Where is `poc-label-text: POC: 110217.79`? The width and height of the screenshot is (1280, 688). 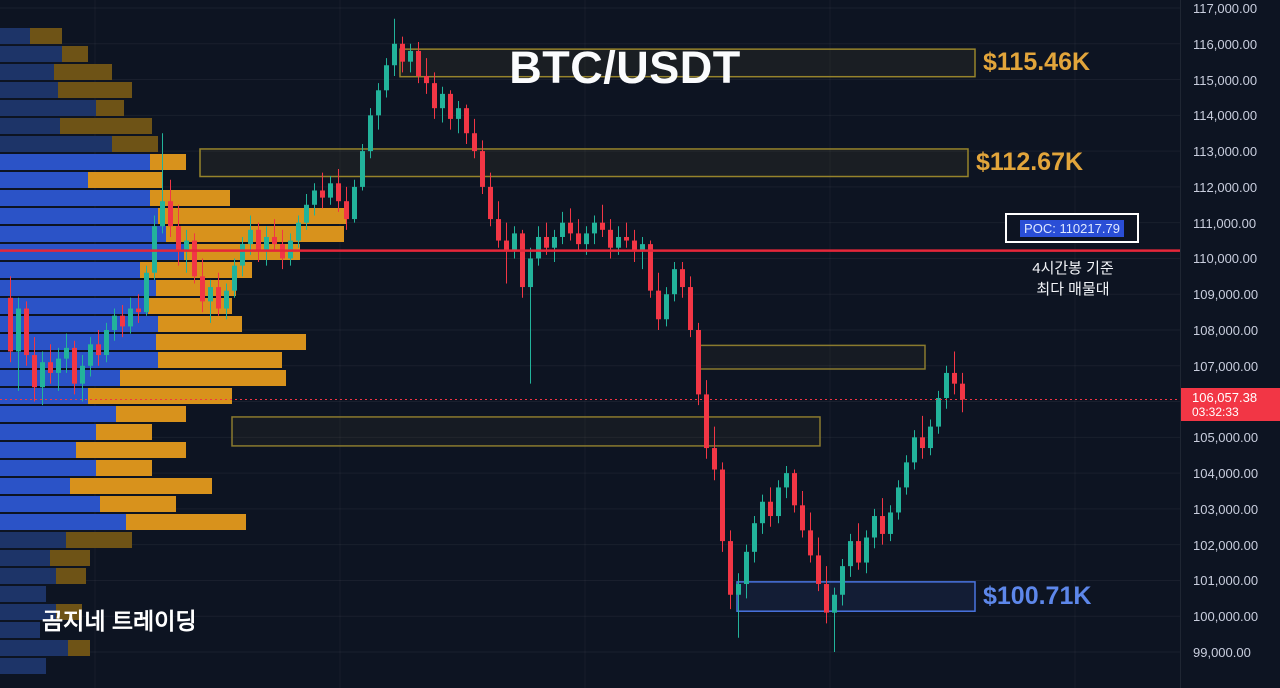 poc-label-text: POC: 110217.79 is located at coordinates (1072, 228).